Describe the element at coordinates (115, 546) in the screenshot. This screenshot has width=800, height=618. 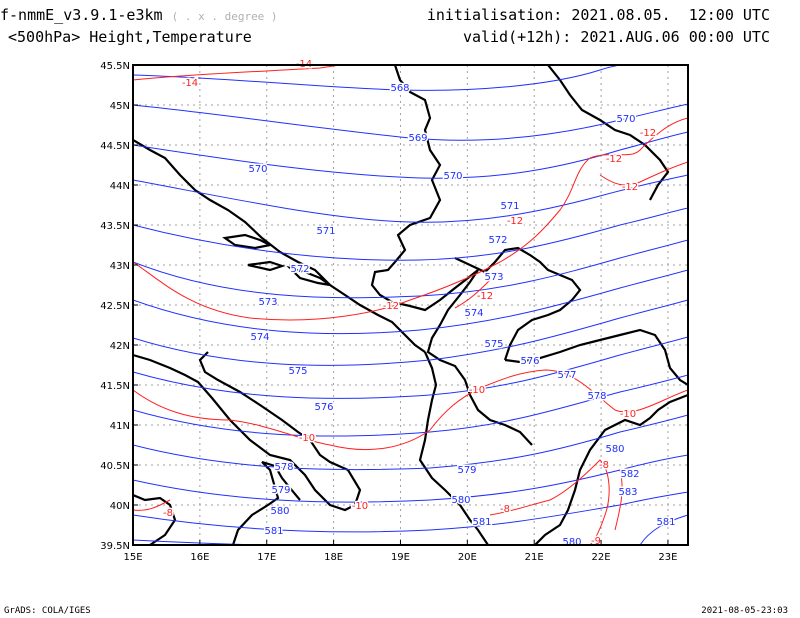
I see `lat-tick-label: 39.5N` at that location.